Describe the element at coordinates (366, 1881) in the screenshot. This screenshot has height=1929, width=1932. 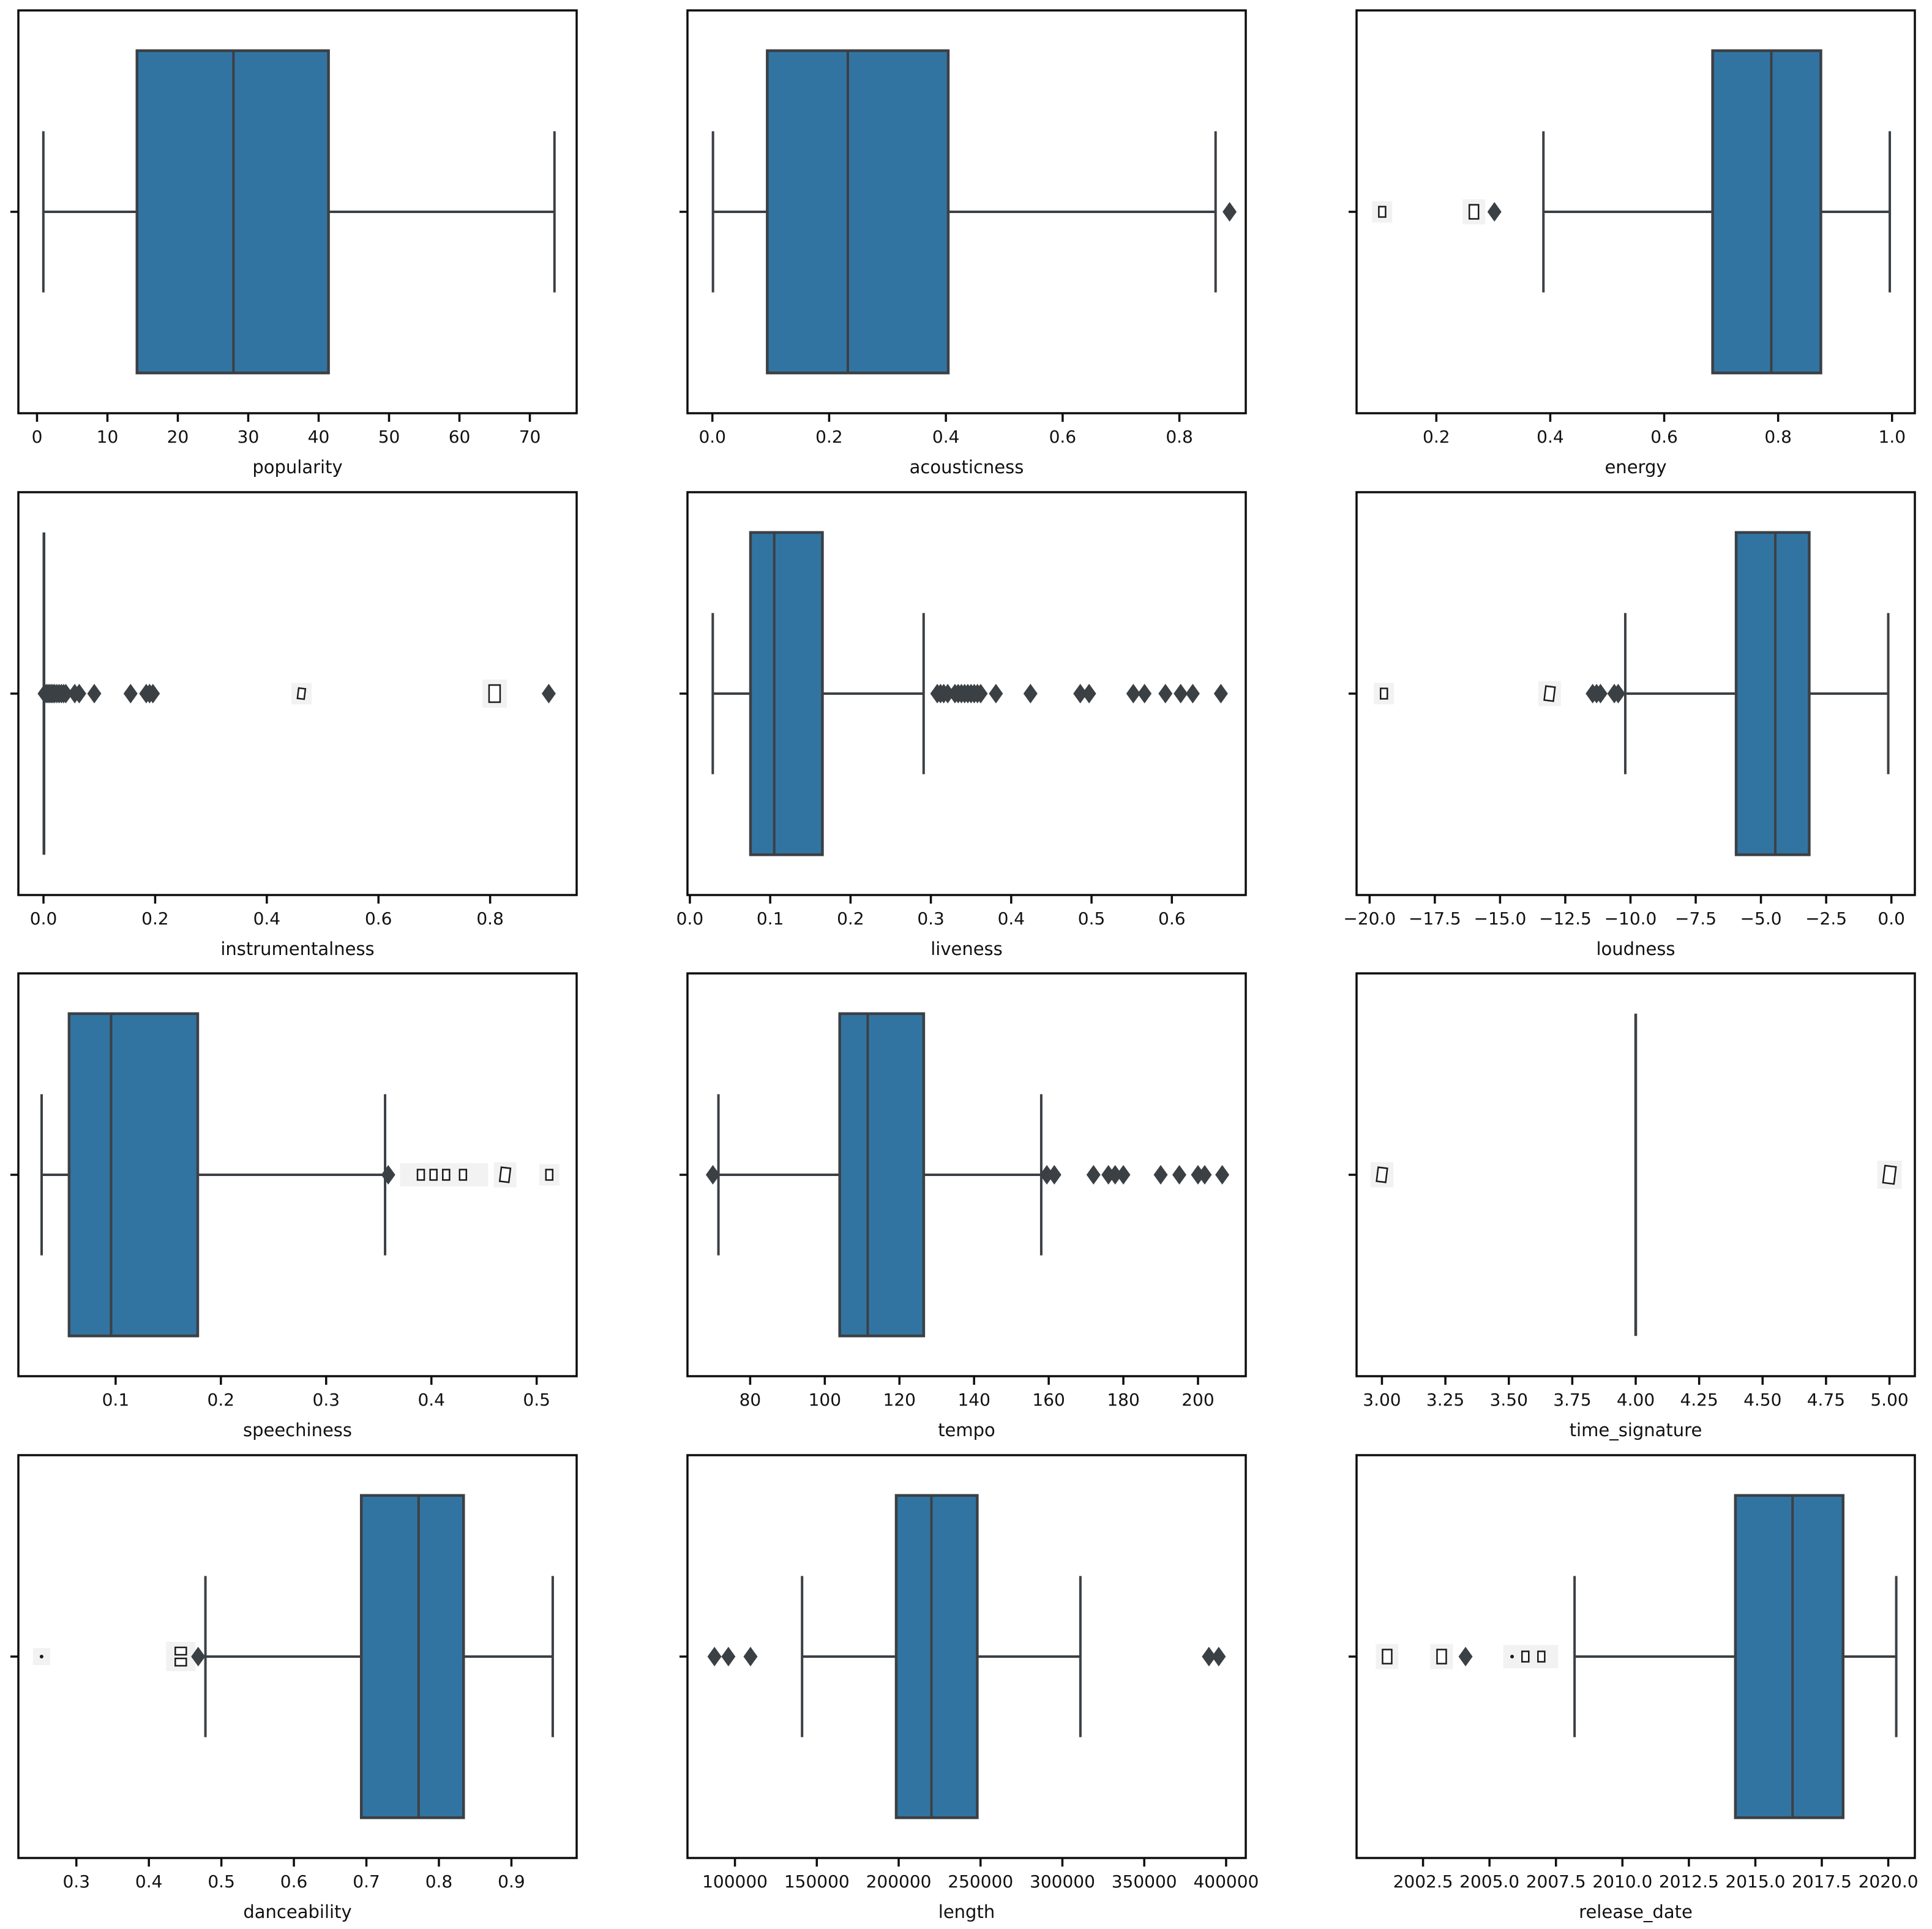
I see `x-tick-label: 0.7` at that location.